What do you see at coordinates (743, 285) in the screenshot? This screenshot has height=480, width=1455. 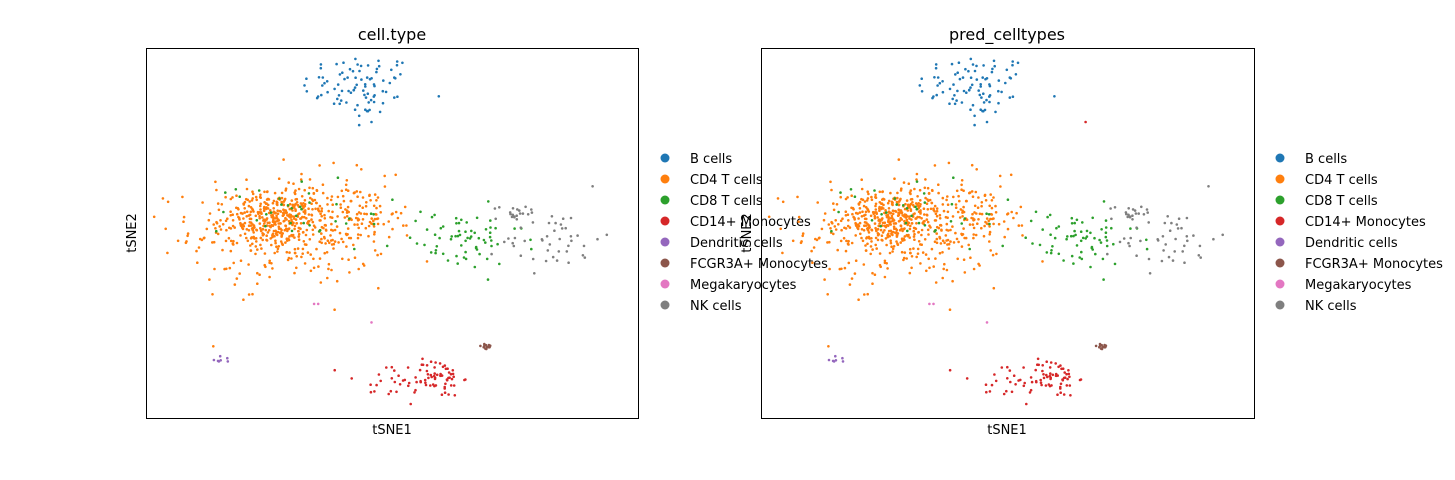 I see `legend-label-megakaryocytes: Megakaryocytes` at bounding box center [743, 285].